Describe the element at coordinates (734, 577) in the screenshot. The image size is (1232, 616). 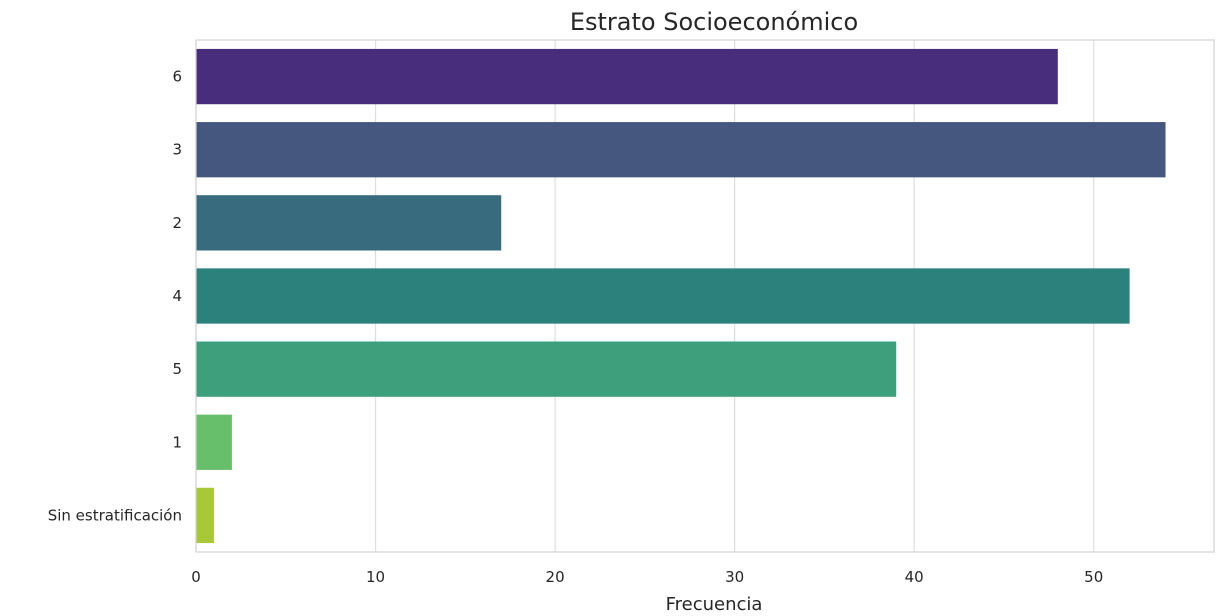
I see `x-tick-label: 30` at that location.